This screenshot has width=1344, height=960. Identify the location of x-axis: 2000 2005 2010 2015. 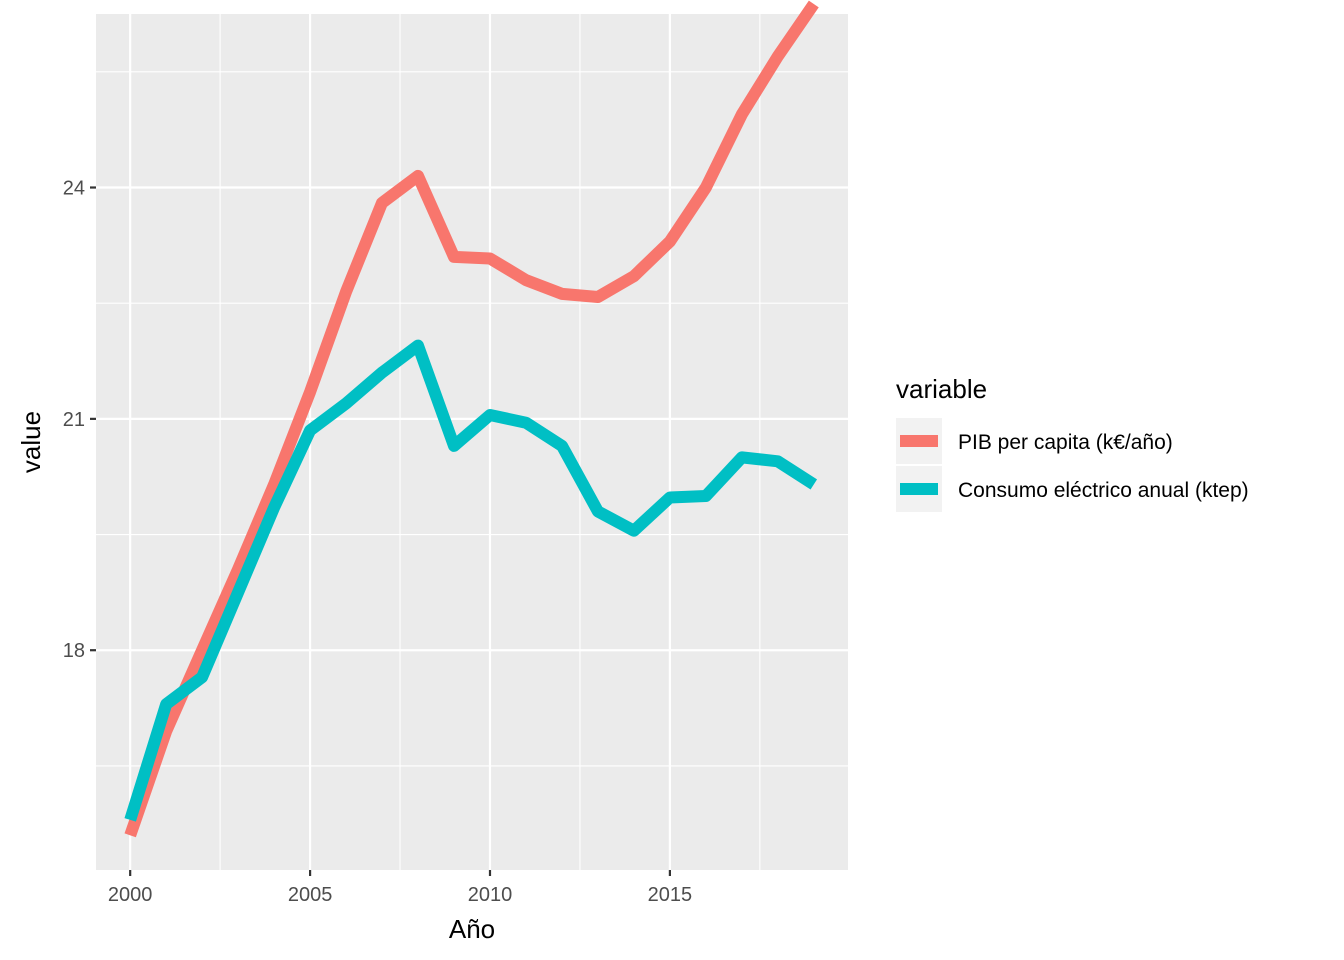
(400, 888).